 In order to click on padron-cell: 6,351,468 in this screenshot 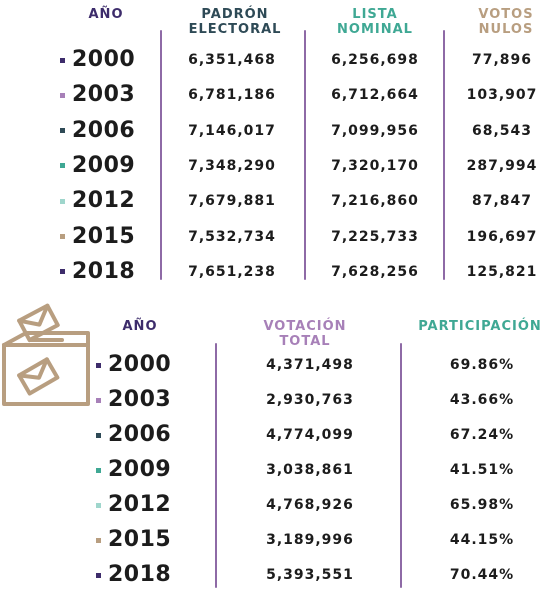, I will do `click(232, 60)`.